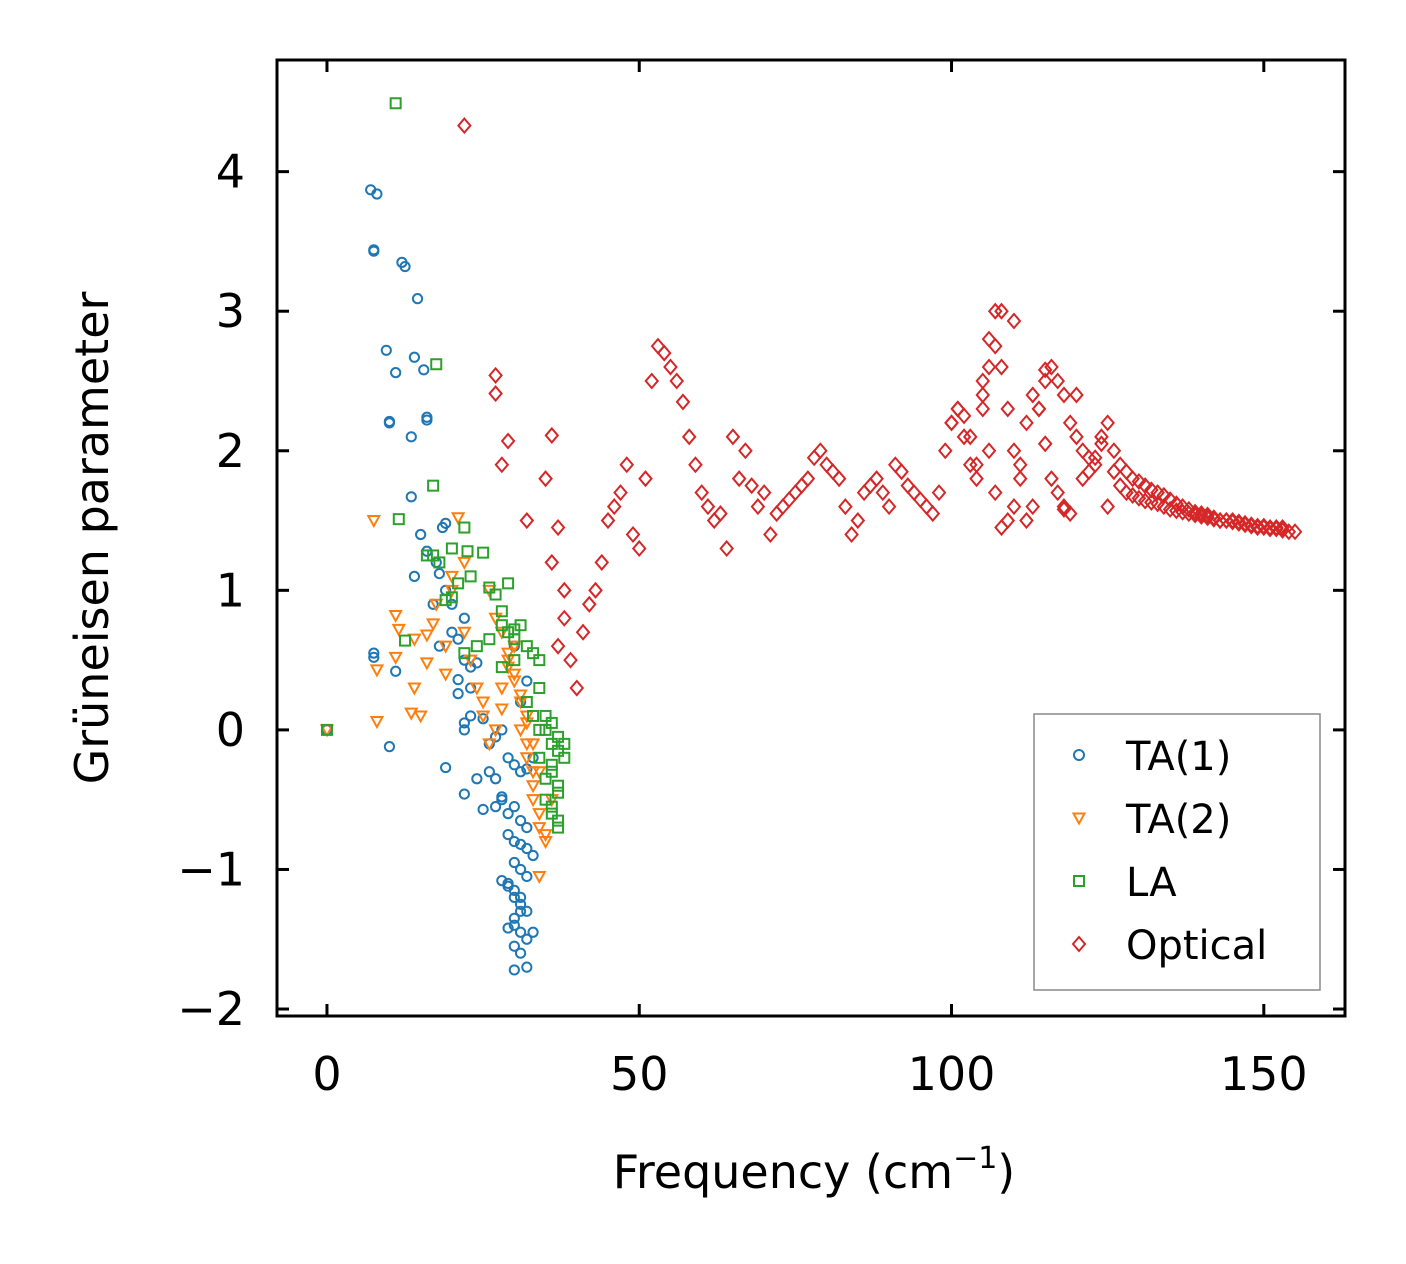 This screenshot has width=1406, height=1264. I want to click on y-tick-label: 4, so click(230, 172).